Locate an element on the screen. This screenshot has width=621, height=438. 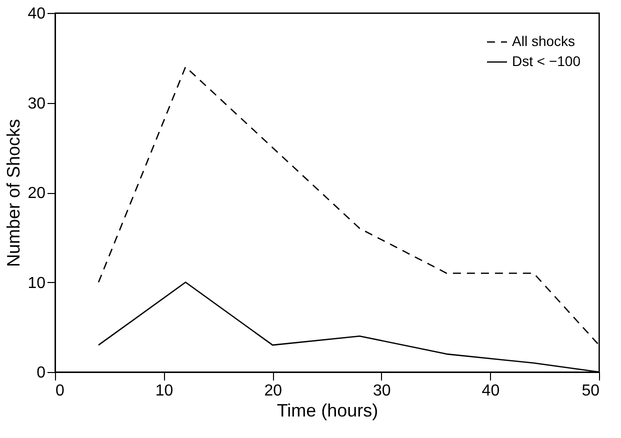
x-tick-label: 20 is located at coordinates (273, 391).